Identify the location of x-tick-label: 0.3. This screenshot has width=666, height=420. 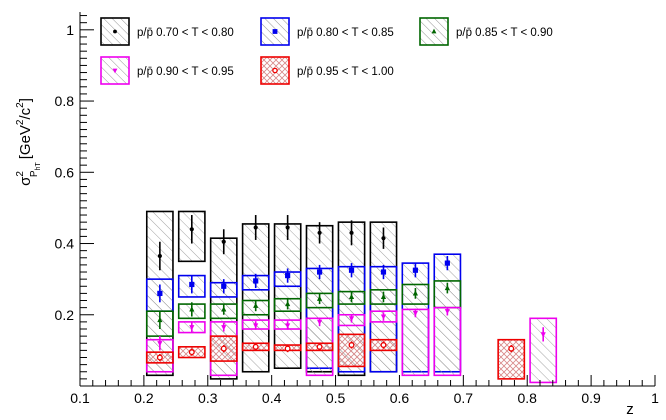
(208, 398).